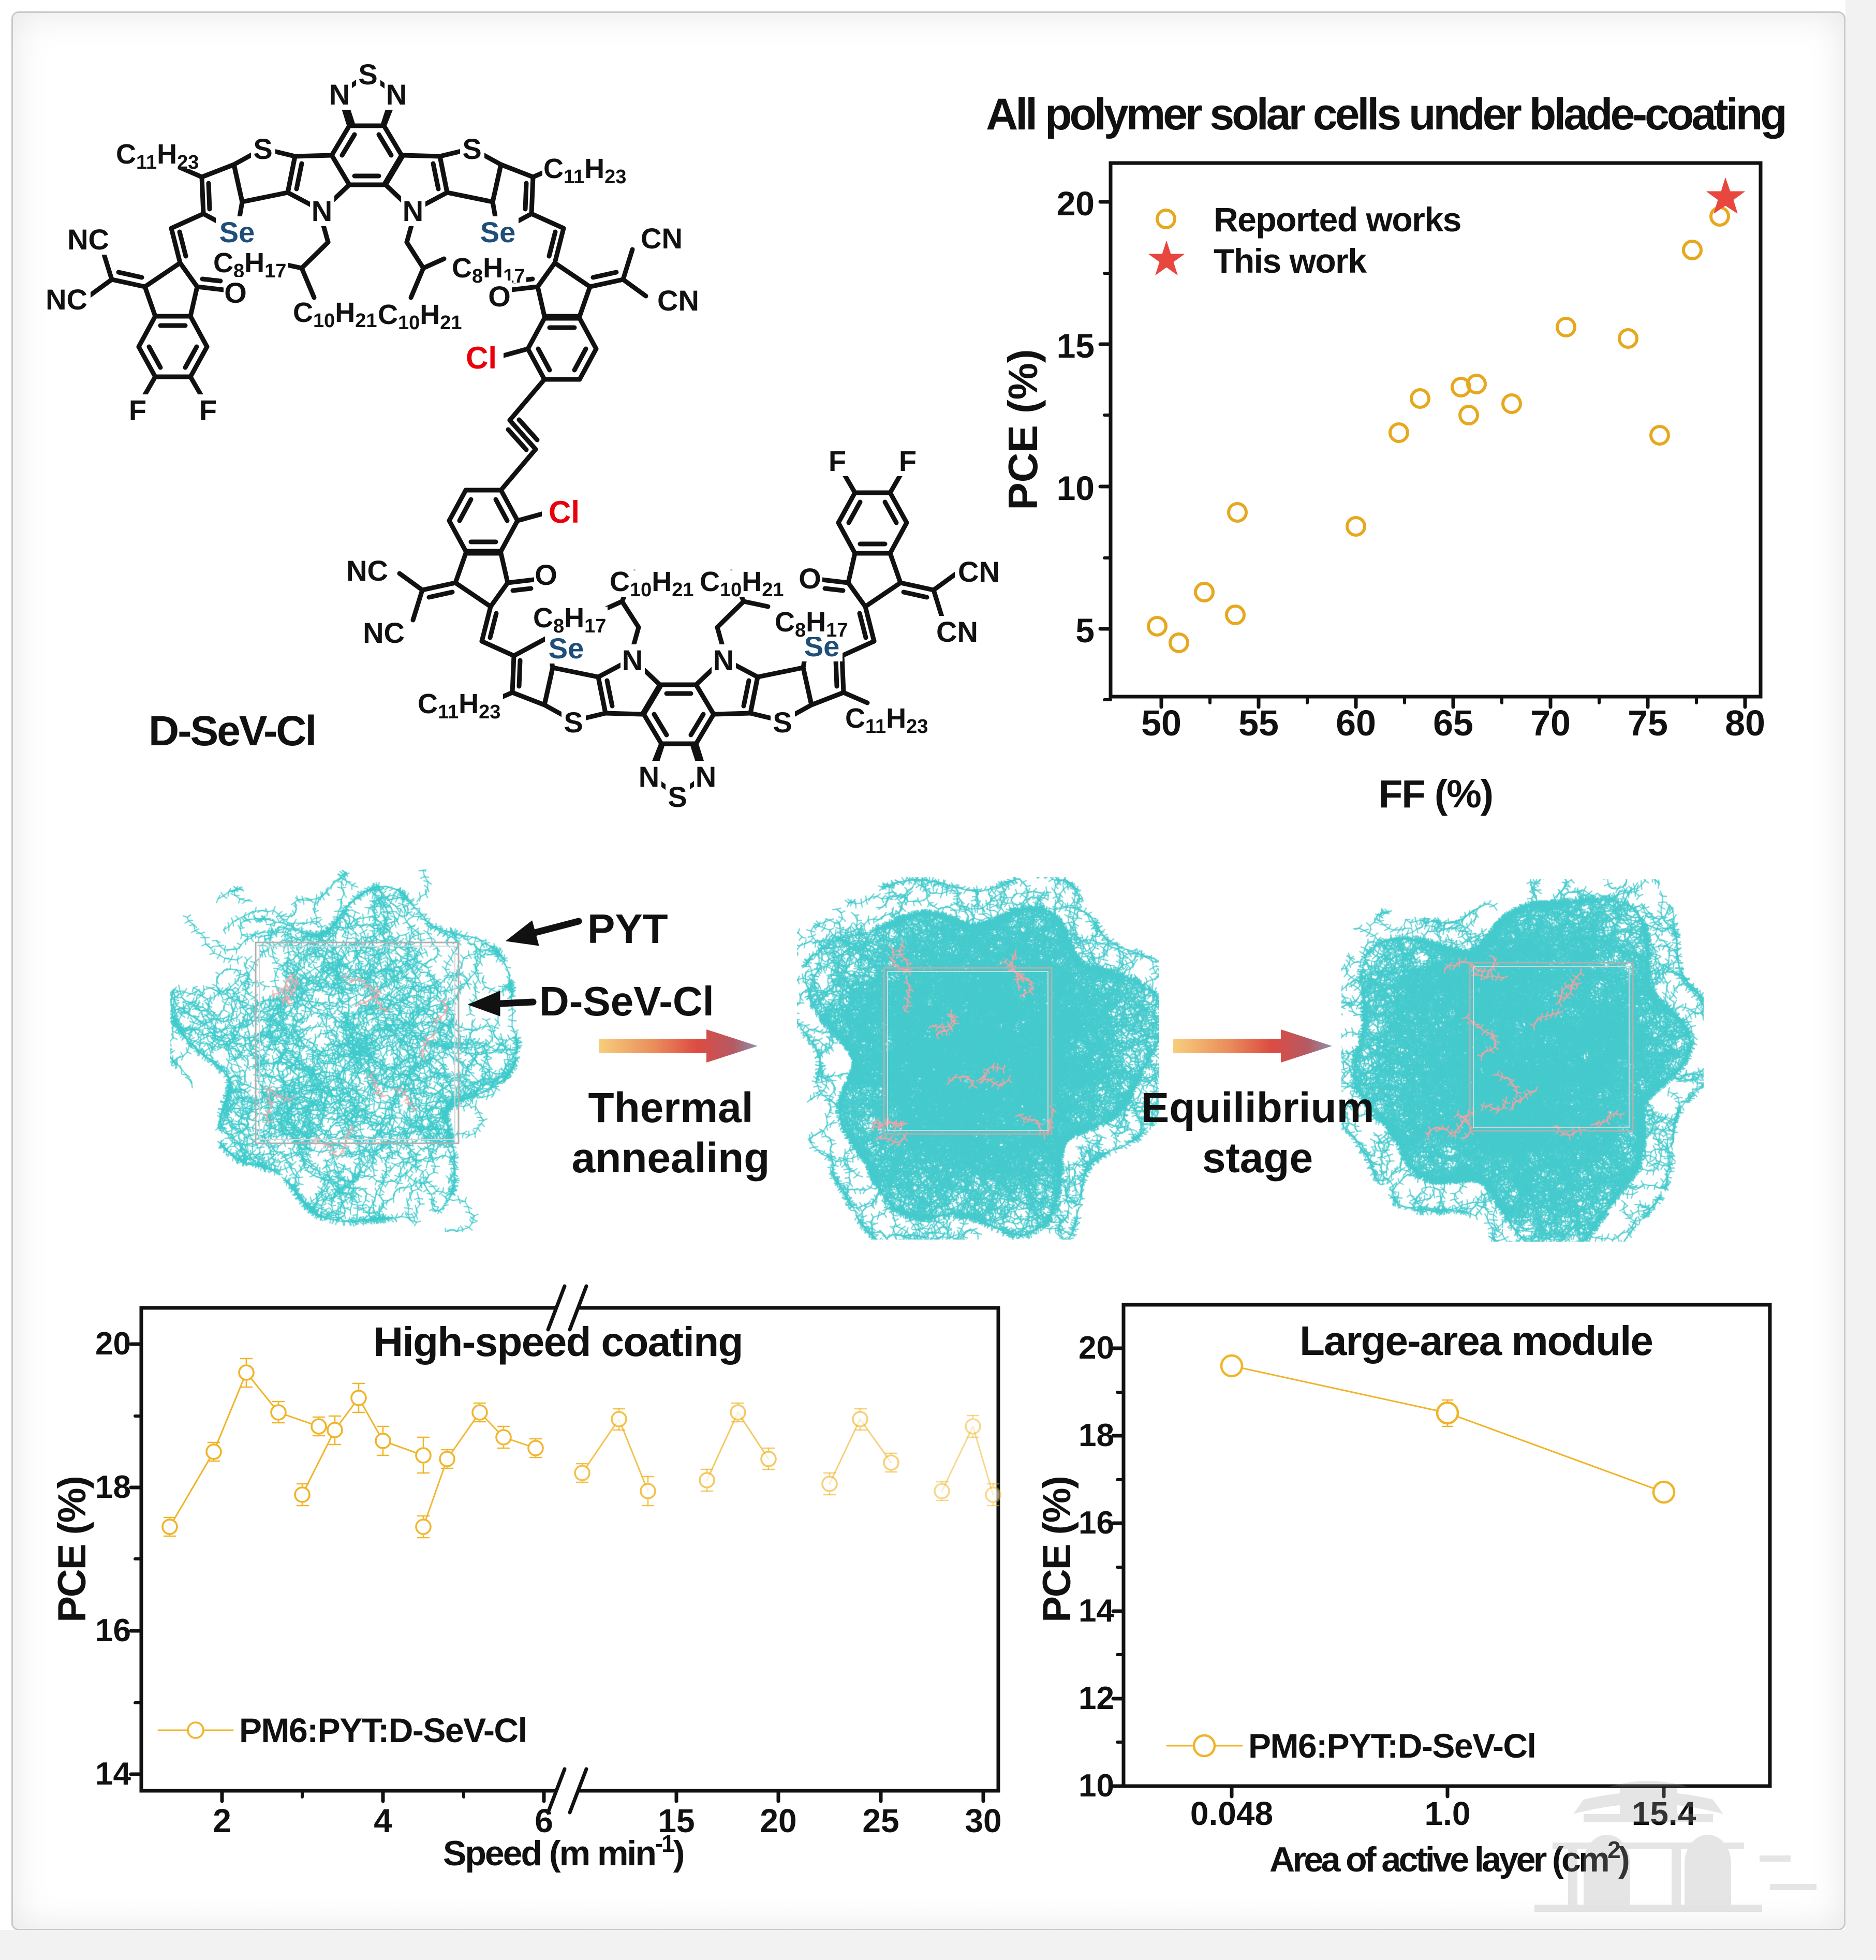 The height and width of the screenshot is (1960, 1876). What do you see at coordinates (1648, 723) in the screenshot?
I see `svg-text: 75` at bounding box center [1648, 723].